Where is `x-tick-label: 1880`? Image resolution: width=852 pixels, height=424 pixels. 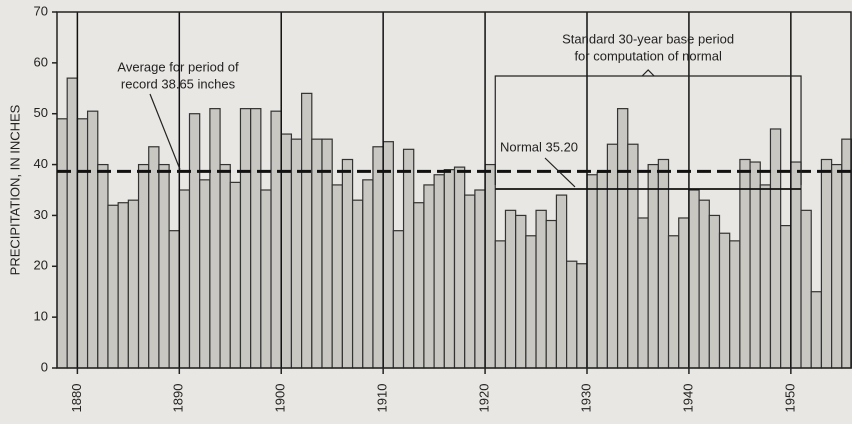 x-tick-label: 1880 is located at coordinates (76, 398).